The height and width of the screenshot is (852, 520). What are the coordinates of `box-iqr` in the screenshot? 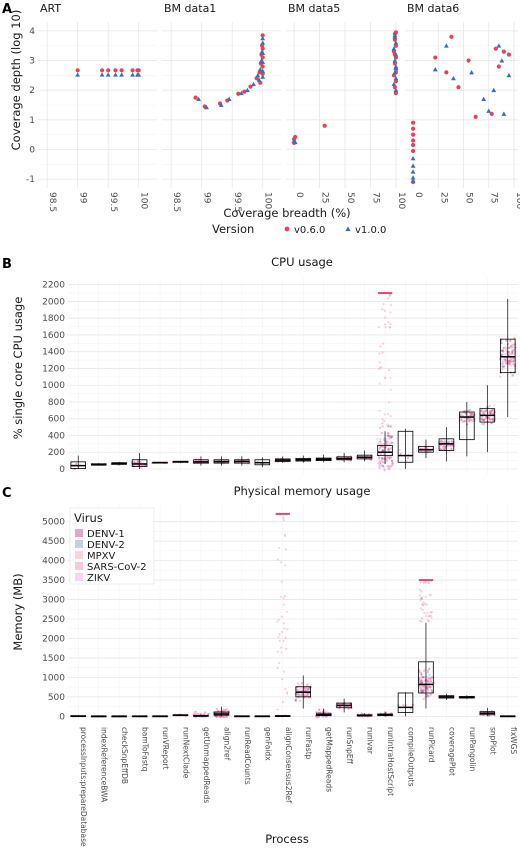 It's located at (405, 446).